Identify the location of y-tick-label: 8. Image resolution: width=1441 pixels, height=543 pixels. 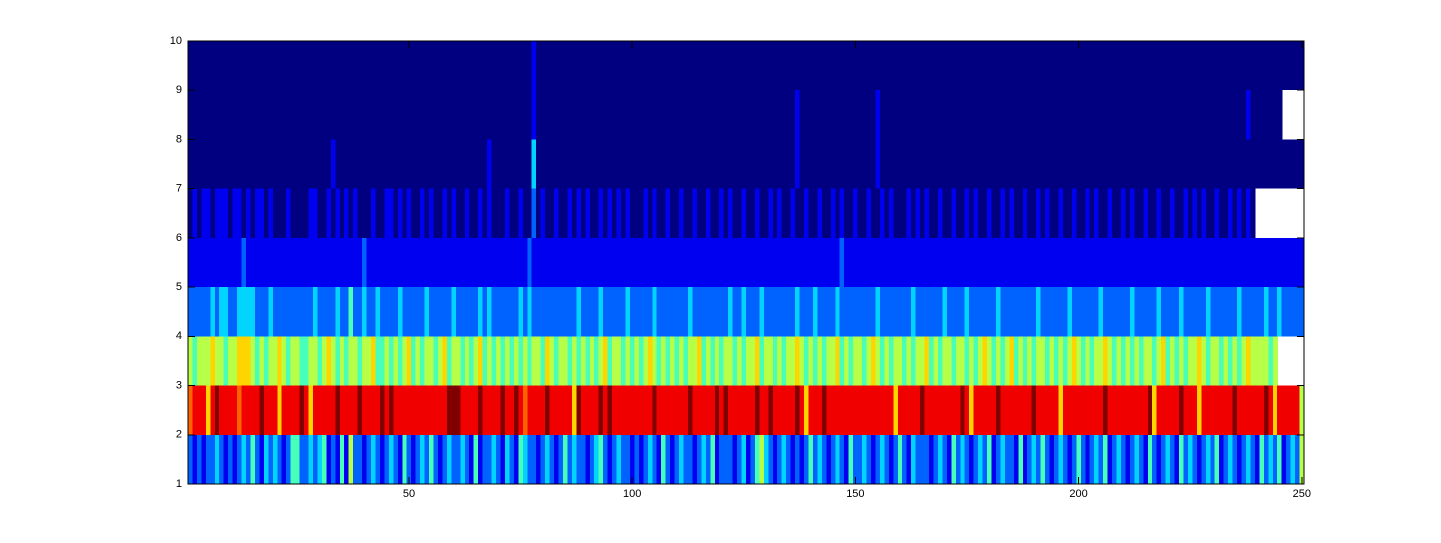
(179, 139).